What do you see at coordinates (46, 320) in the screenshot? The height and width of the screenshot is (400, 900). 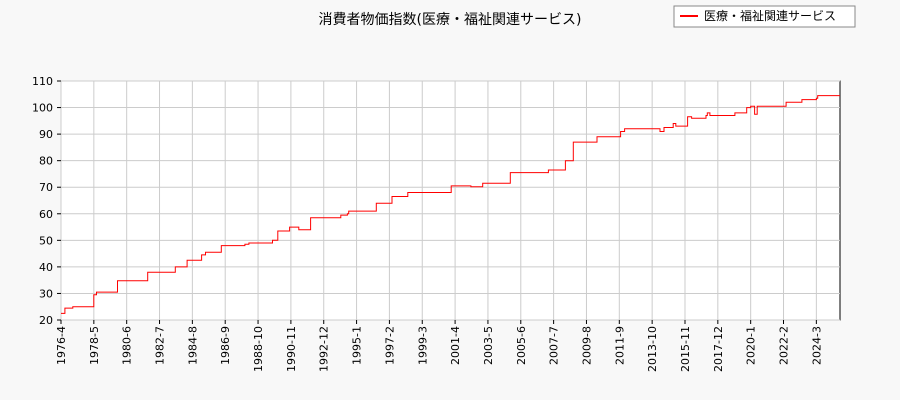 I see `y-tick-label: 20` at bounding box center [46, 320].